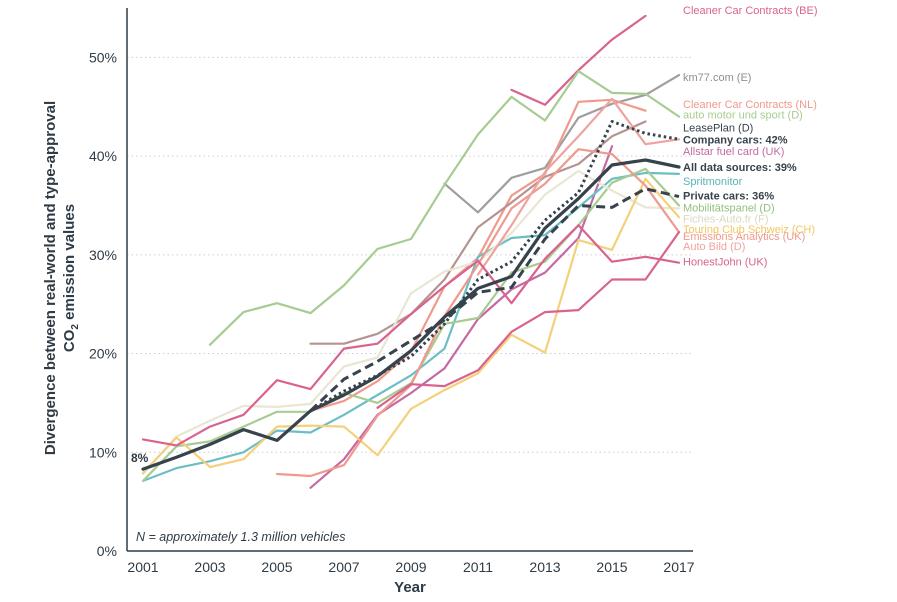 The image size is (897, 602). I want to click on x-tick-label: 2011, so click(478, 567).